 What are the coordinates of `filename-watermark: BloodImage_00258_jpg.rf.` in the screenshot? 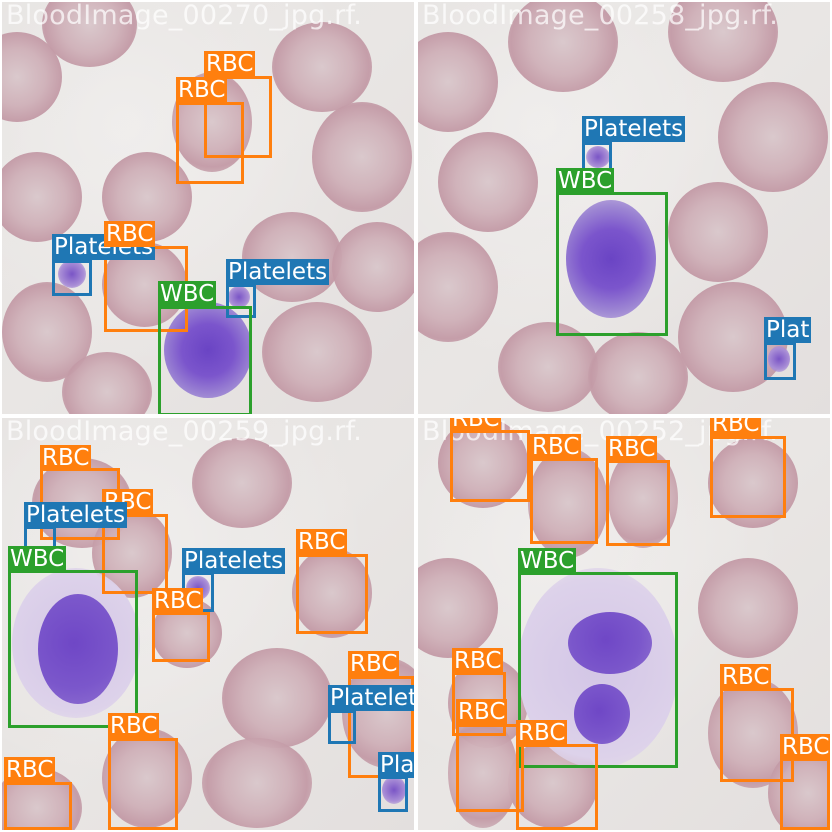 It's located at (600, 16).